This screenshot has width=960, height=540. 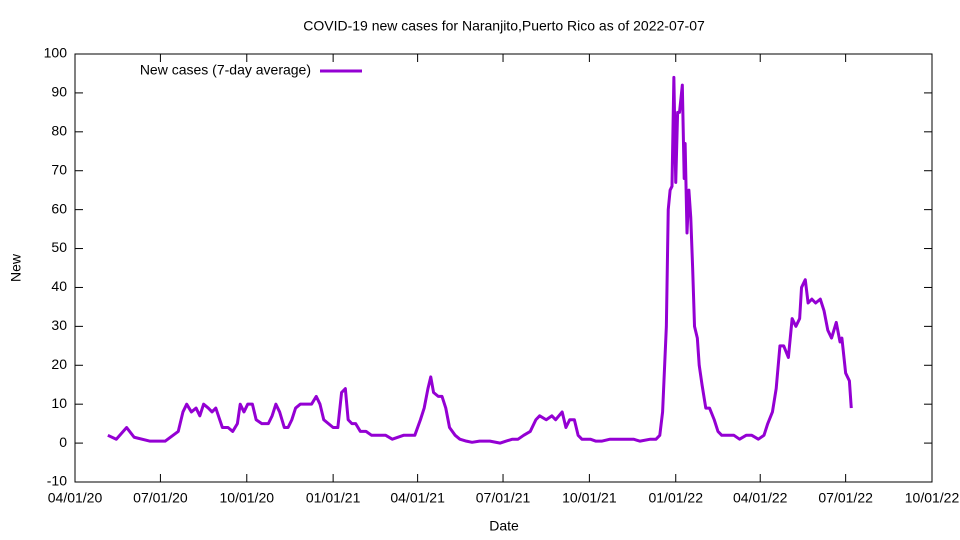 What do you see at coordinates (225, 70) in the screenshot?
I see `legend-label: New cases (7-day average)` at bounding box center [225, 70].